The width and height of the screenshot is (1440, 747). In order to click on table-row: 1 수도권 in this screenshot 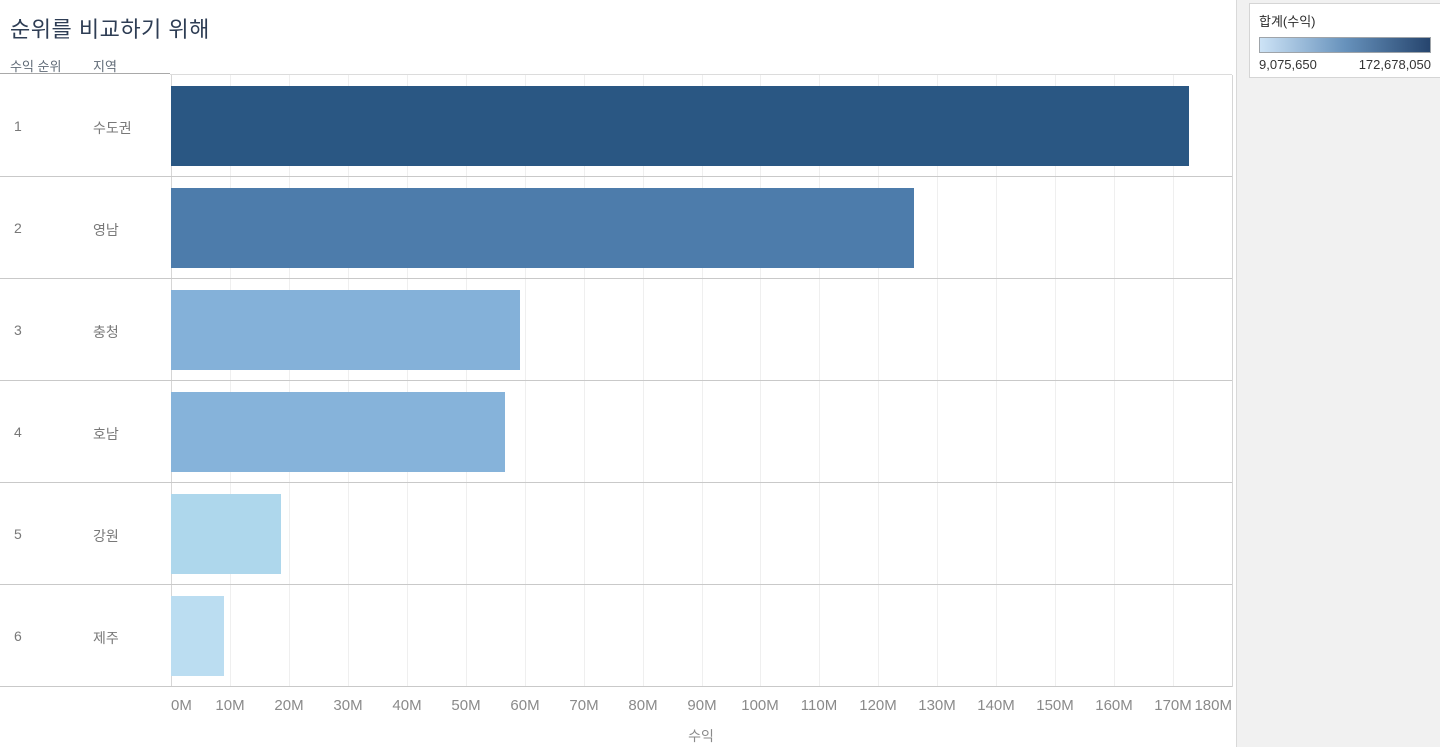, I will do `click(616, 126)`.